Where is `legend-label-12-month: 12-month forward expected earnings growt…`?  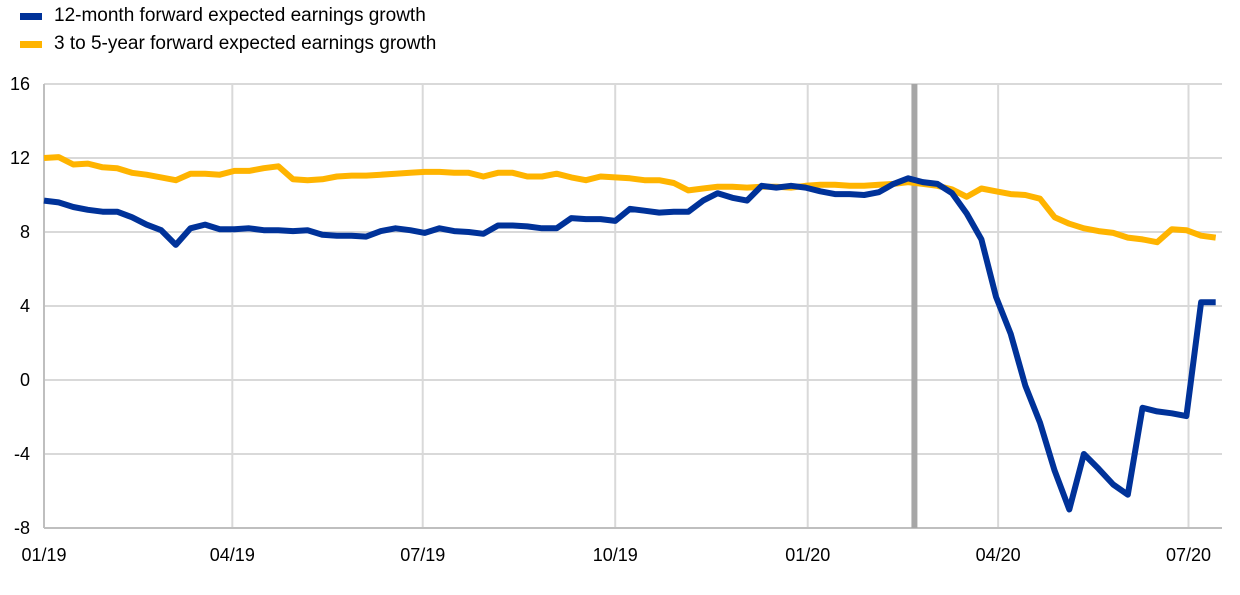
legend-label-12-month: 12-month forward expected earnings growt… is located at coordinates (240, 15).